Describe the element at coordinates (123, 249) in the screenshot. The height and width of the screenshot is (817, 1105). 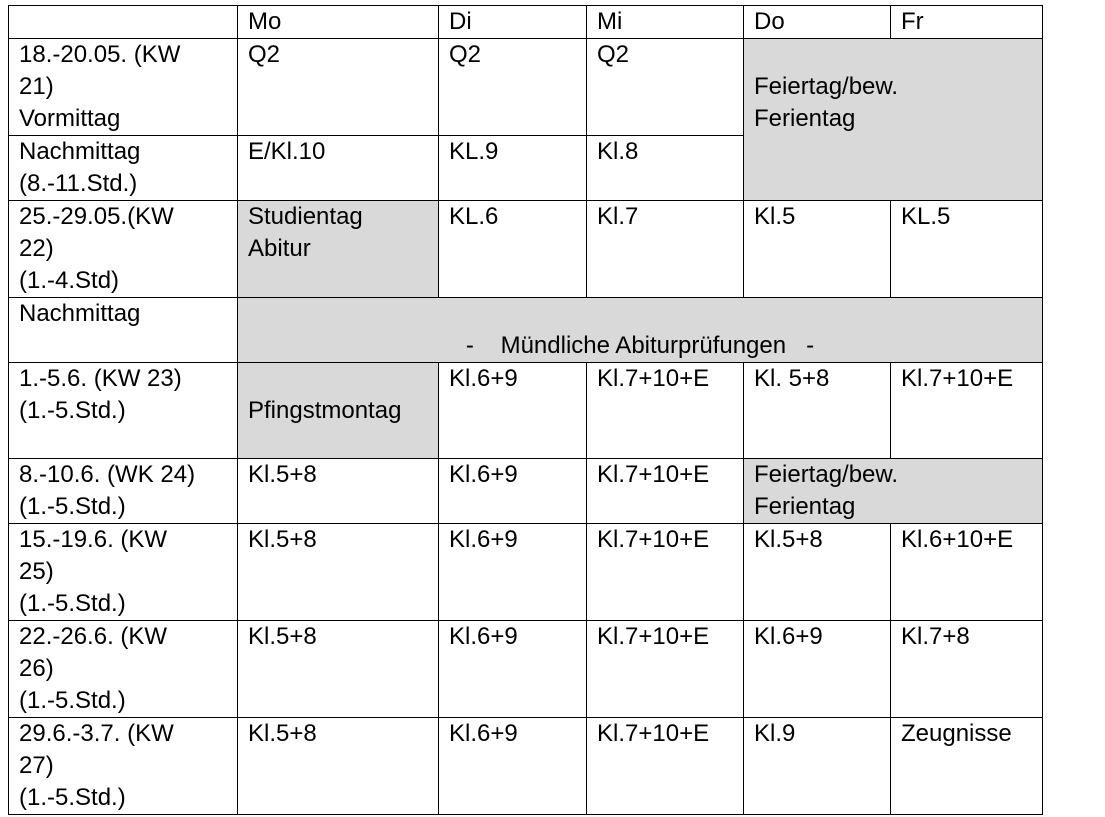
I see `row-label: 25.-29.05.(KW 22) (1.-4.Std)` at that location.